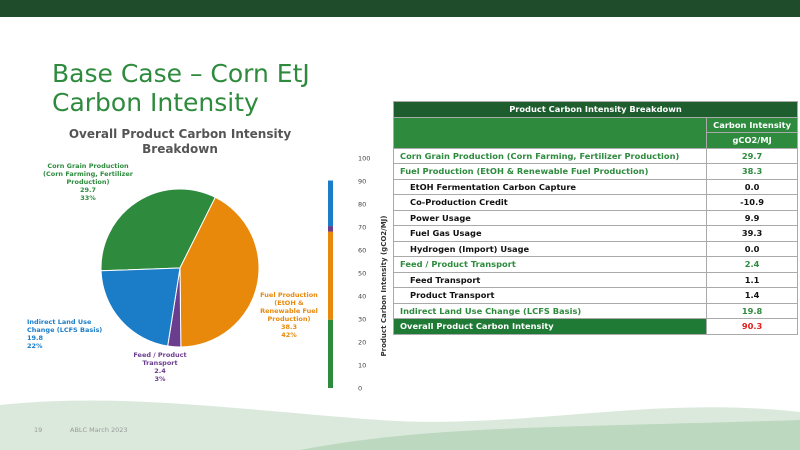  Describe the element at coordinates (669, 30) in the screenshot. I see `logo-star` at that location.